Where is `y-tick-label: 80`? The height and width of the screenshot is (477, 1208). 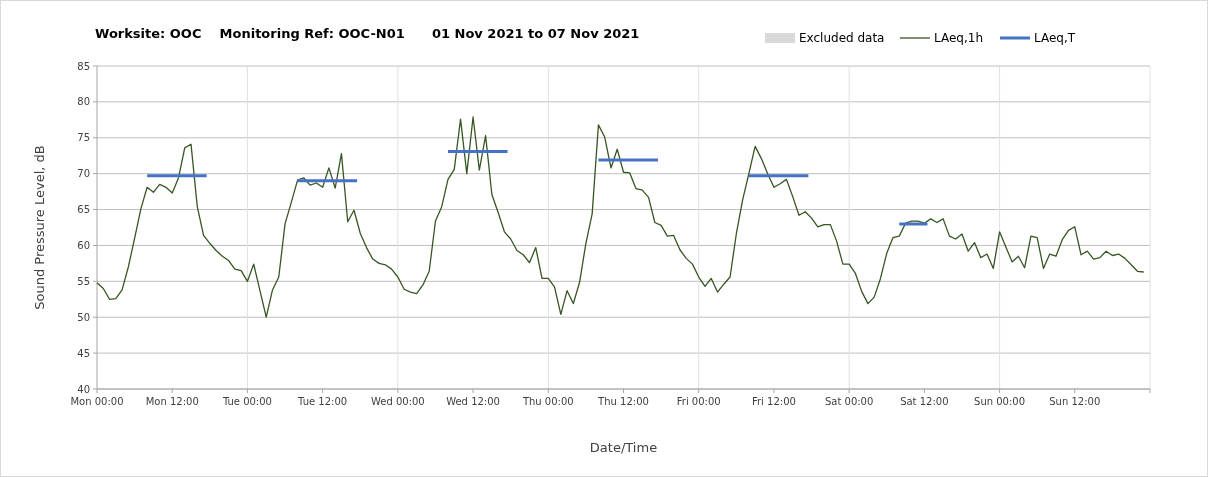 y-tick-label: 80 is located at coordinates (83, 102).